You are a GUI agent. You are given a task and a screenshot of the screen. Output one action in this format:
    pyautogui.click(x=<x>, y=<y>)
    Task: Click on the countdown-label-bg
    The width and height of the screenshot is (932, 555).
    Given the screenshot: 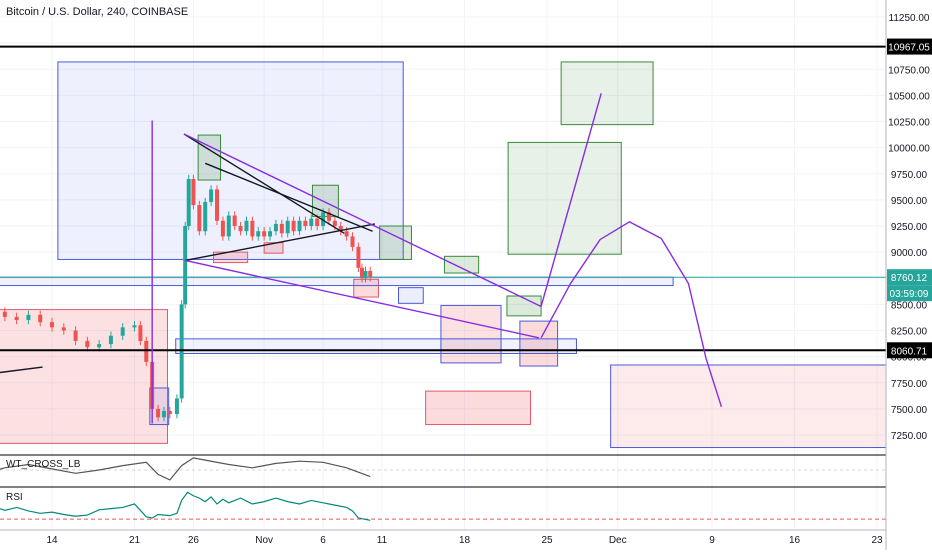 What is the action you would take?
    pyautogui.click(x=909, y=293)
    